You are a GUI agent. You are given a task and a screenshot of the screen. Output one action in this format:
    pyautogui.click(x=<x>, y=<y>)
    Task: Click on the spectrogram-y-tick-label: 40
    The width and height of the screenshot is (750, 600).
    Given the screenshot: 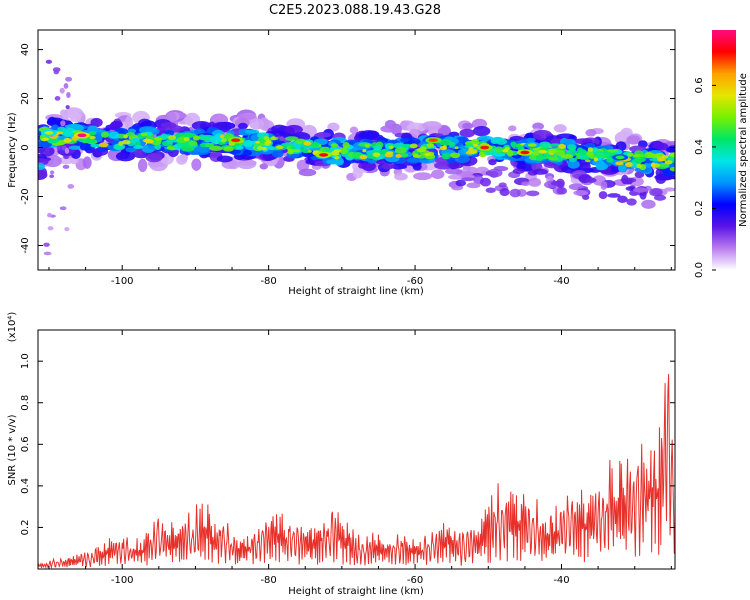 What is the action you would take?
    pyautogui.click(x=25, y=49)
    